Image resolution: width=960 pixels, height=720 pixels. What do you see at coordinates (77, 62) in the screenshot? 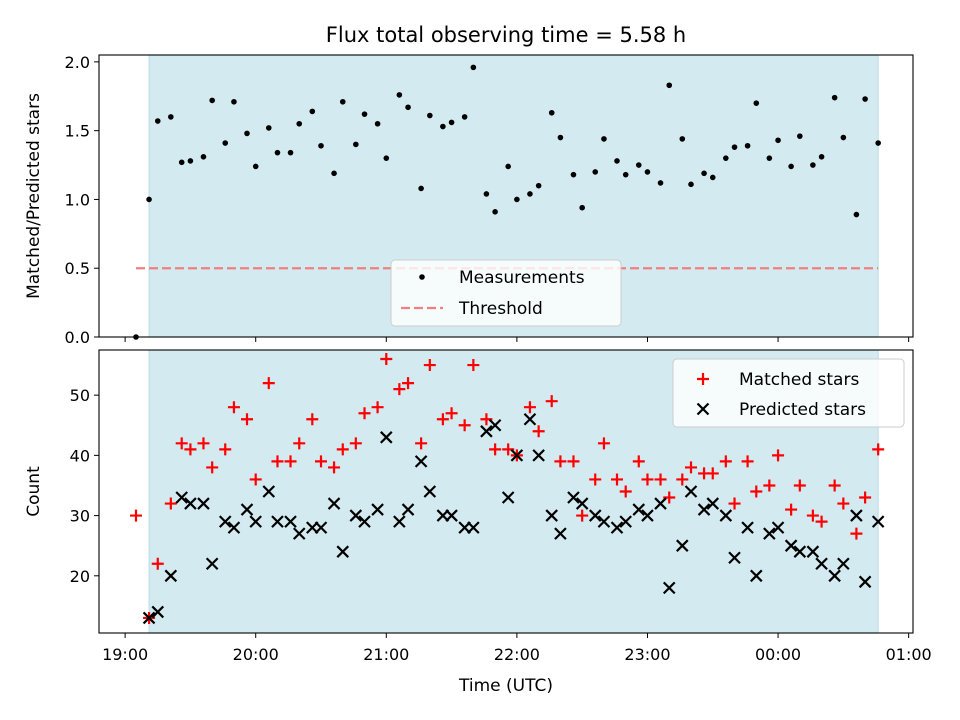
I see `top-y-tick-label: 2.0` at bounding box center [77, 62].